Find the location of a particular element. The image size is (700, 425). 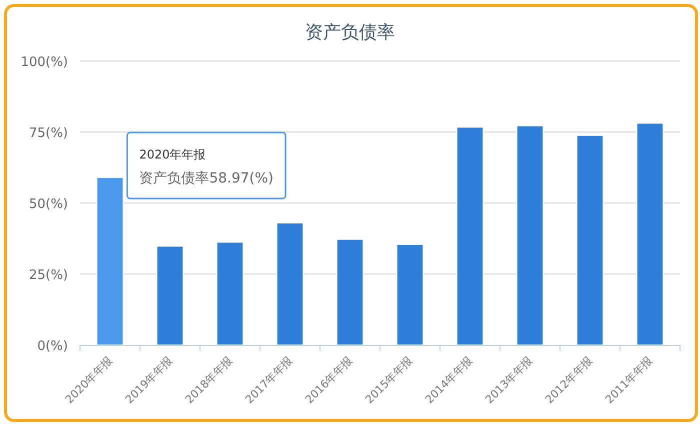

annotation: 2020年年报 is located at coordinates (172, 155).